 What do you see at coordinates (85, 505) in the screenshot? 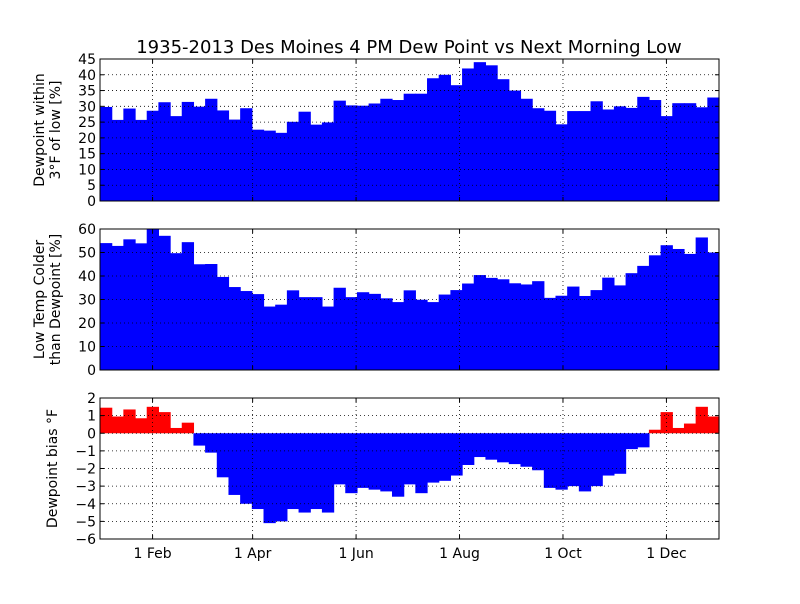
I see `y-tick-label: −4` at bounding box center [85, 505].